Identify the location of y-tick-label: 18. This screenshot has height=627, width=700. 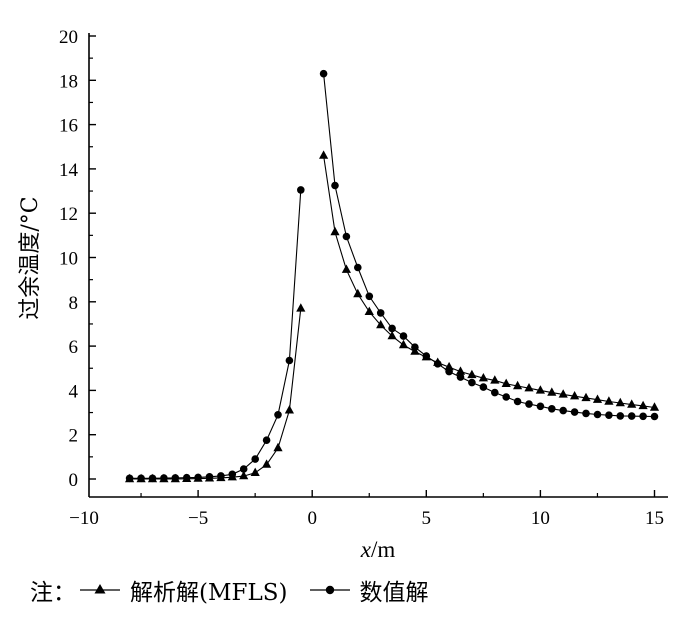
(68, 81).